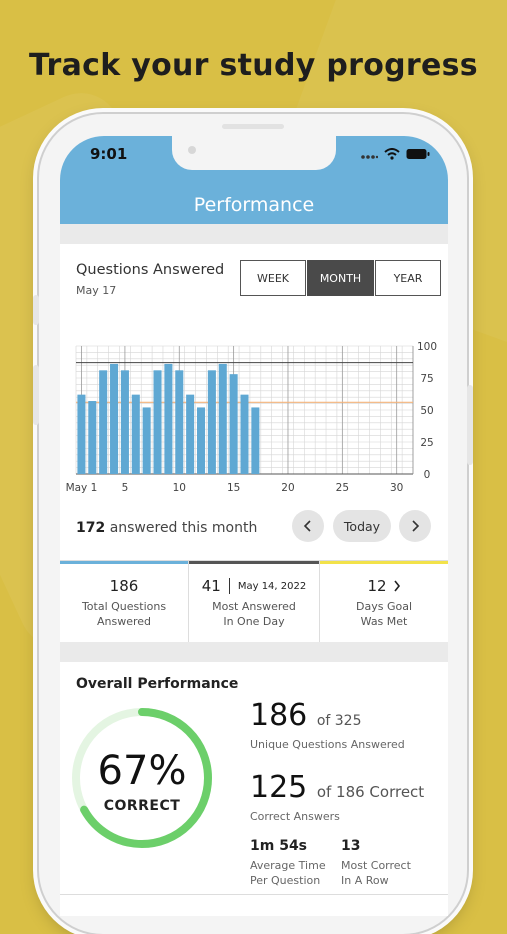 The width and height of the screenshot is (507, 934). Describe the element at coordinates (408, 278) in the screenshot. I see `tab-year: YEAR` at that location.